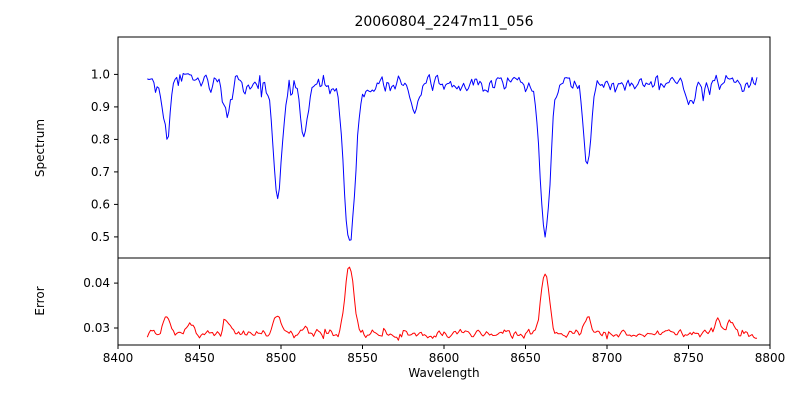  I want to click on x-tick-label: 8650, so click(525, 358).